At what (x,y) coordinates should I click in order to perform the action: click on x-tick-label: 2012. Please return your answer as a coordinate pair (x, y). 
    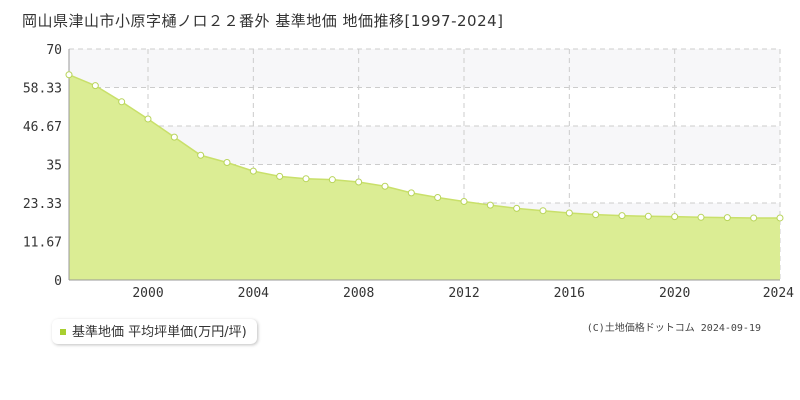
    Looking at the image, I should click on (463, 293).